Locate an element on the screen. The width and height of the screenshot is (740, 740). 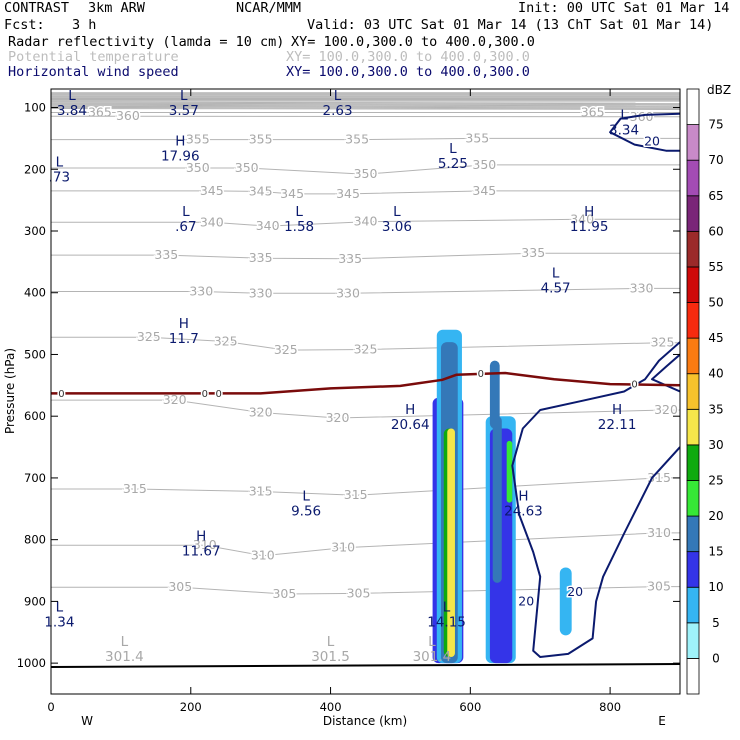
colorbar-tick-label: 70 is located at coordinates (715, 160).